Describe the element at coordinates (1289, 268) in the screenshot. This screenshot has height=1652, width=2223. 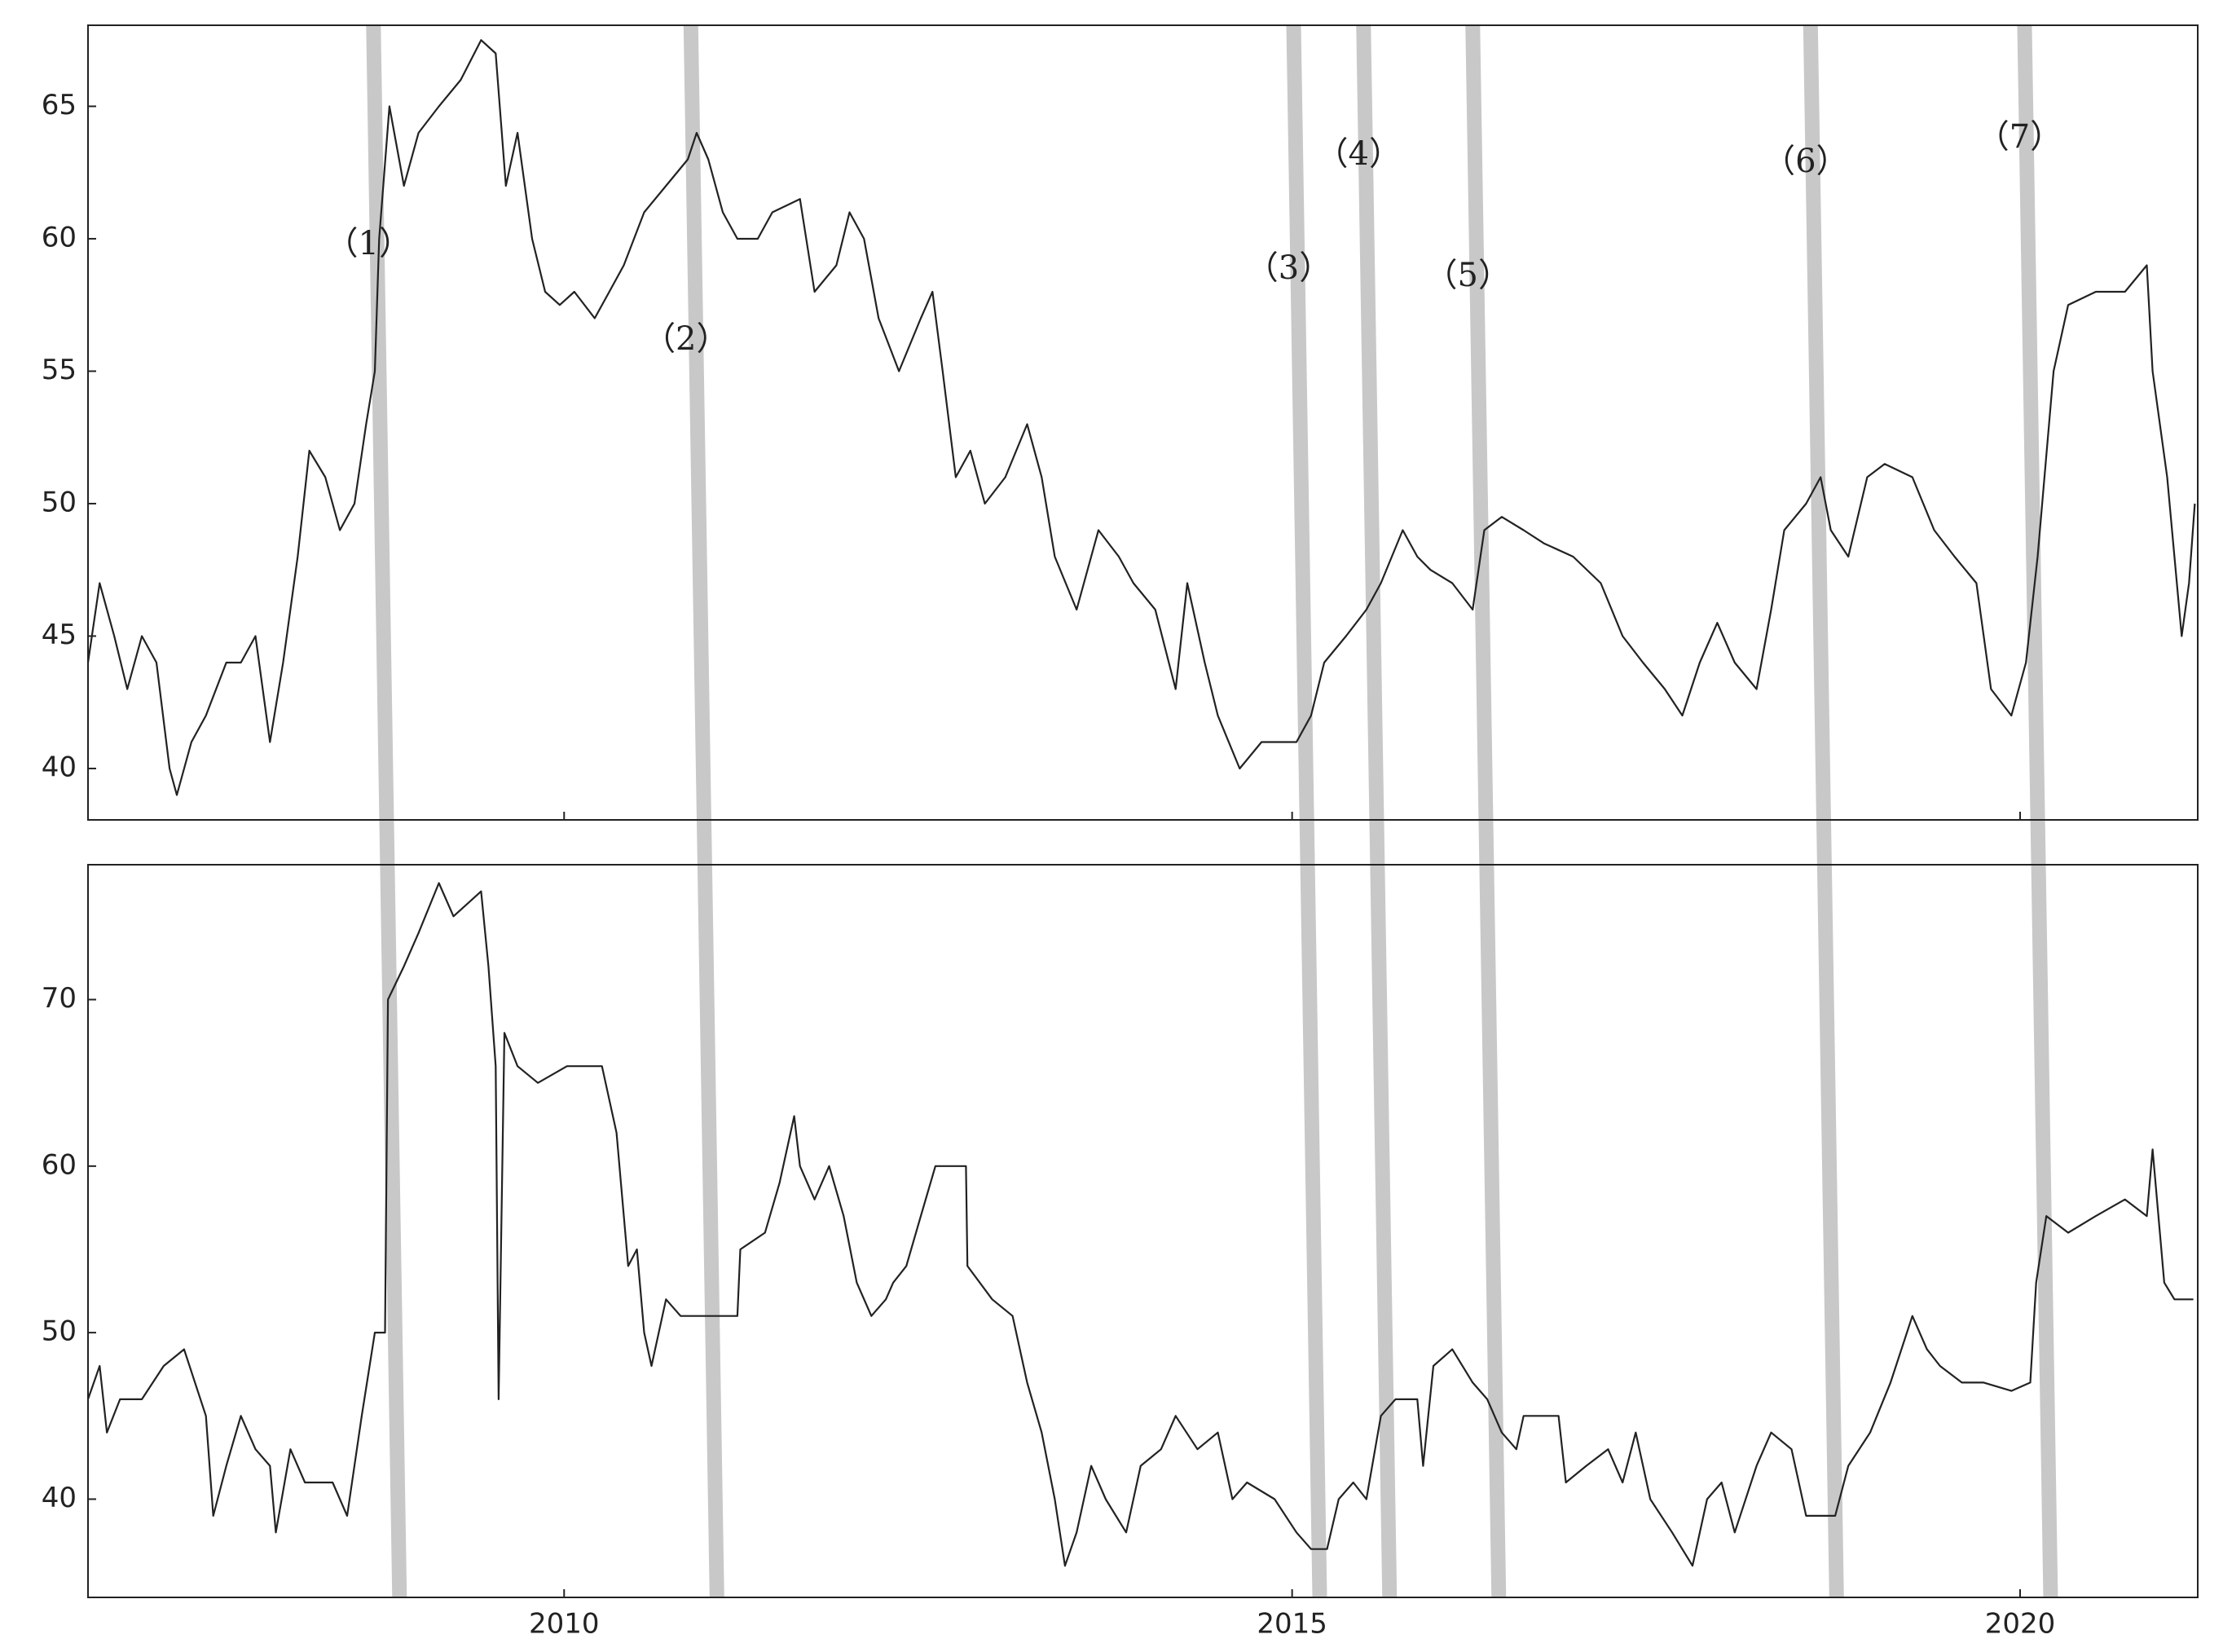
I see `event-label: （3）` at that location.